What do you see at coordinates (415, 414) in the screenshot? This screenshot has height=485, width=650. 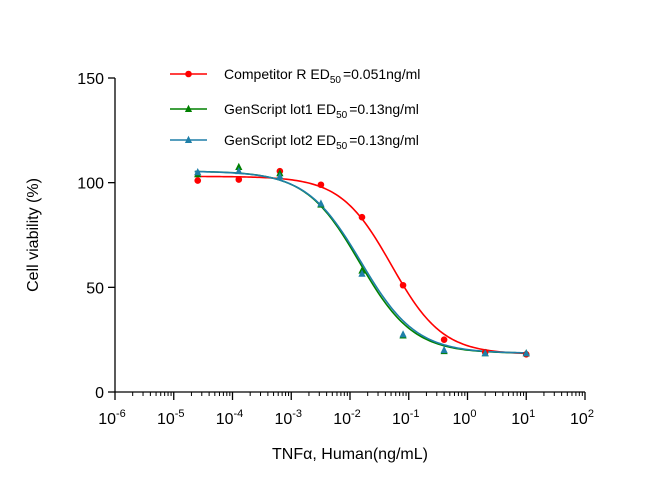 I see `x-tick-exponent: -1` at bounding box center [415, 414].